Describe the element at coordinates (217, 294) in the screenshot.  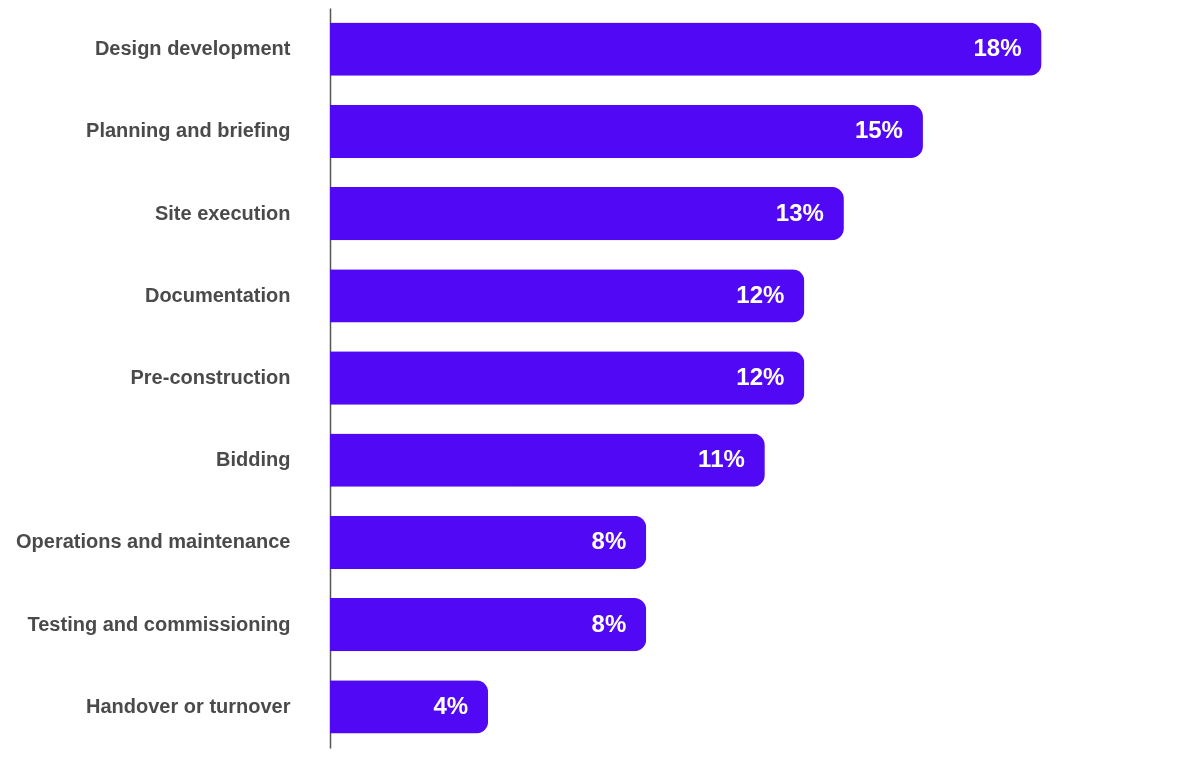
I see `y-tick-label: Documentation` at that location.